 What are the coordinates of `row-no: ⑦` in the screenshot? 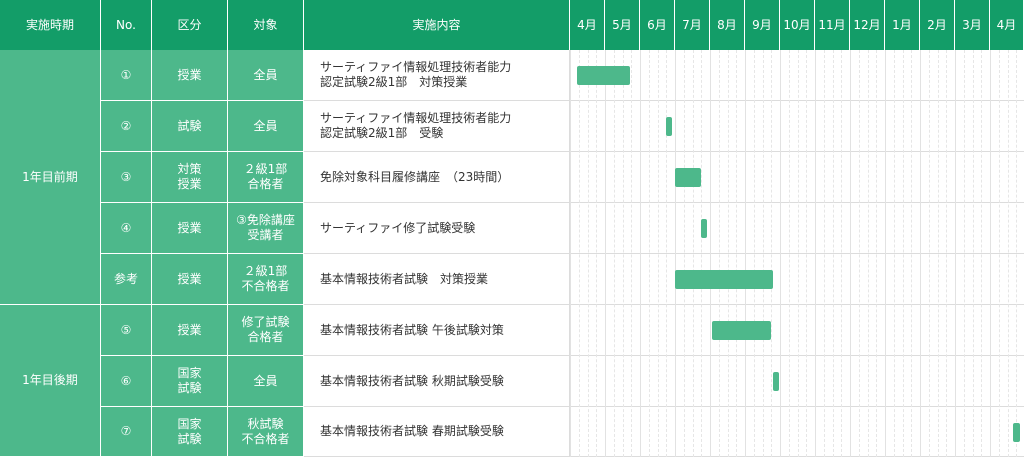 It's located at (126, 432).